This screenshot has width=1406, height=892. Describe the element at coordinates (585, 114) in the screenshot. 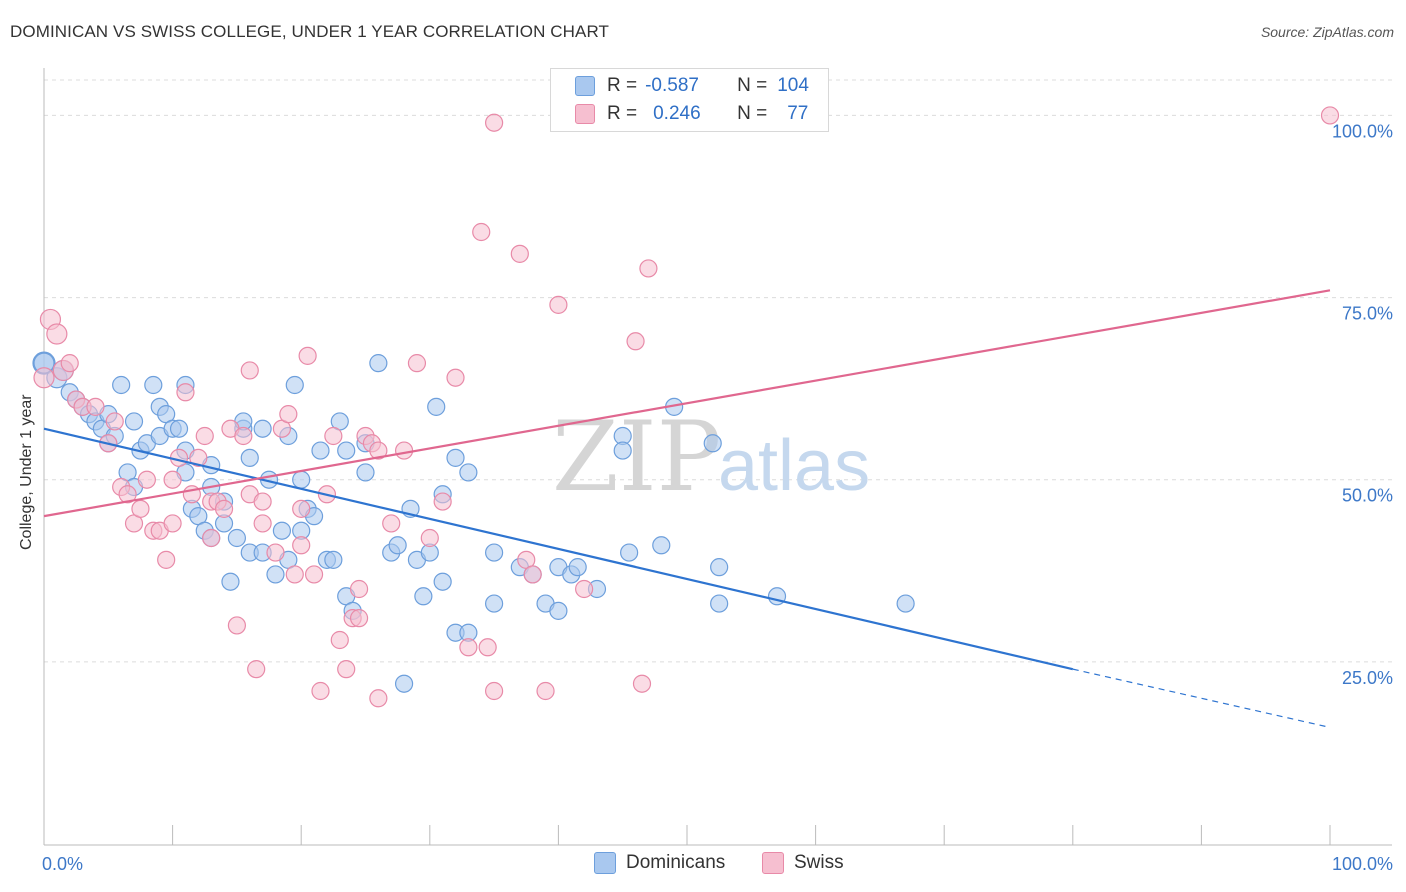

I see `swiss-swatch` at that location.